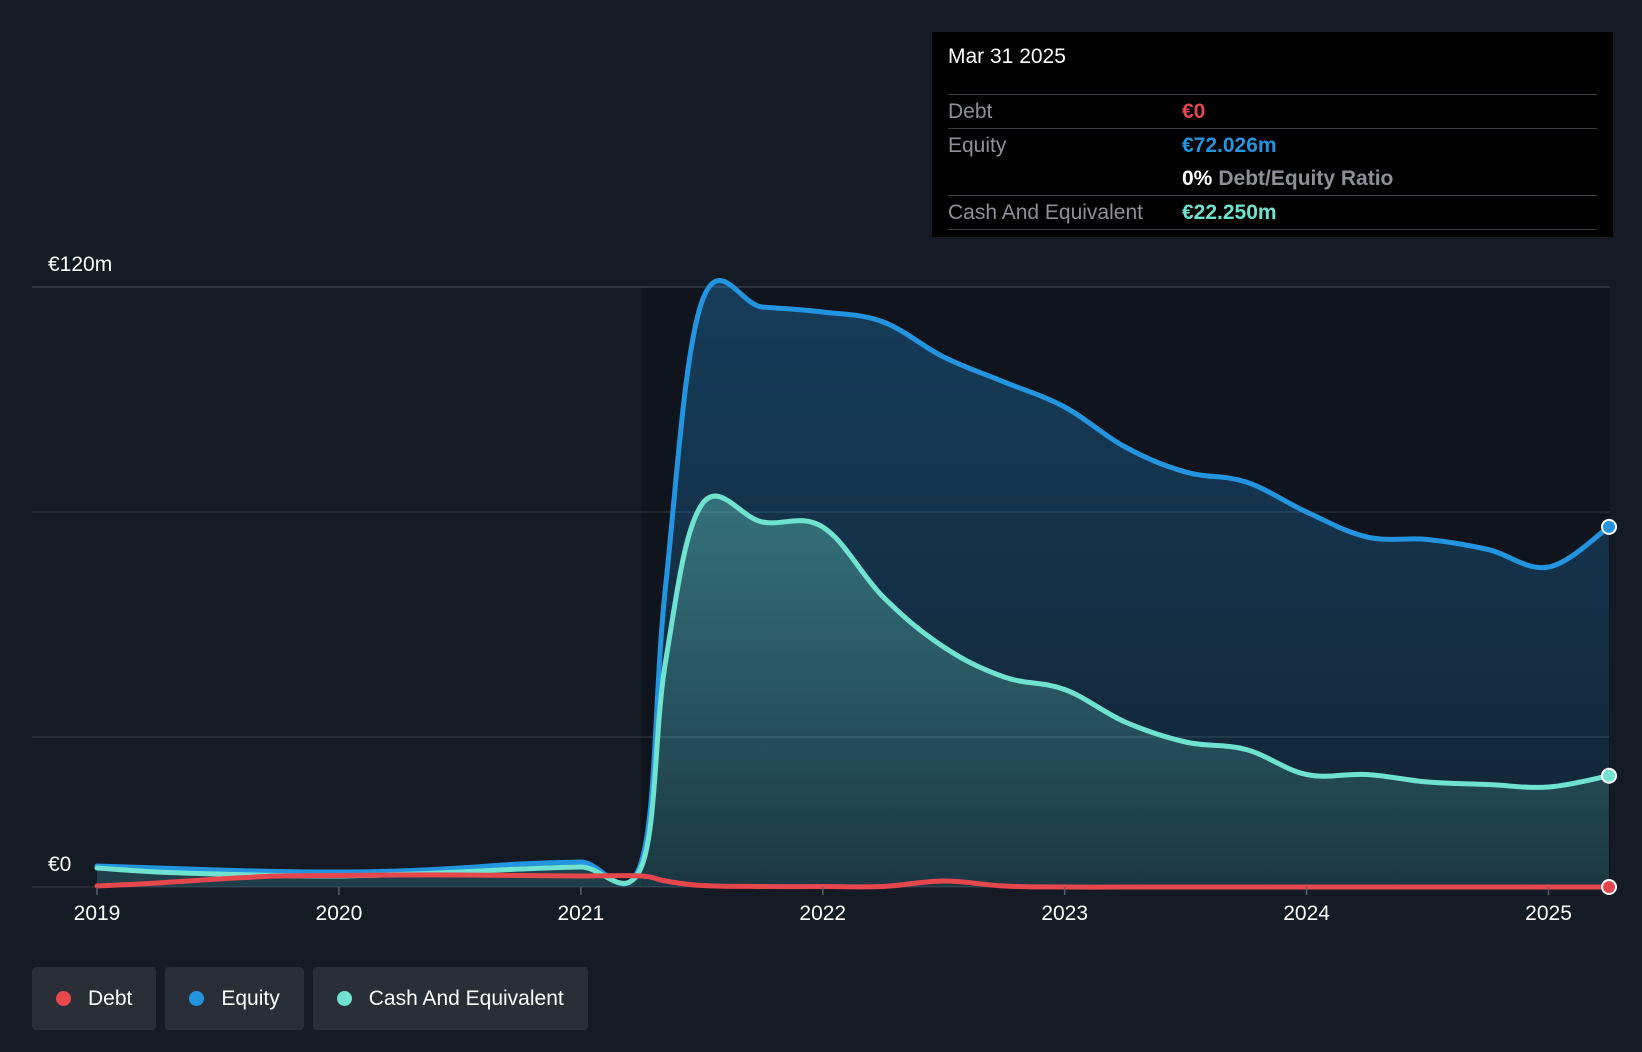  Describe the element at coordinates (344, 998) in the screenshot. I see `cash-legend-dot-icon` at that location.